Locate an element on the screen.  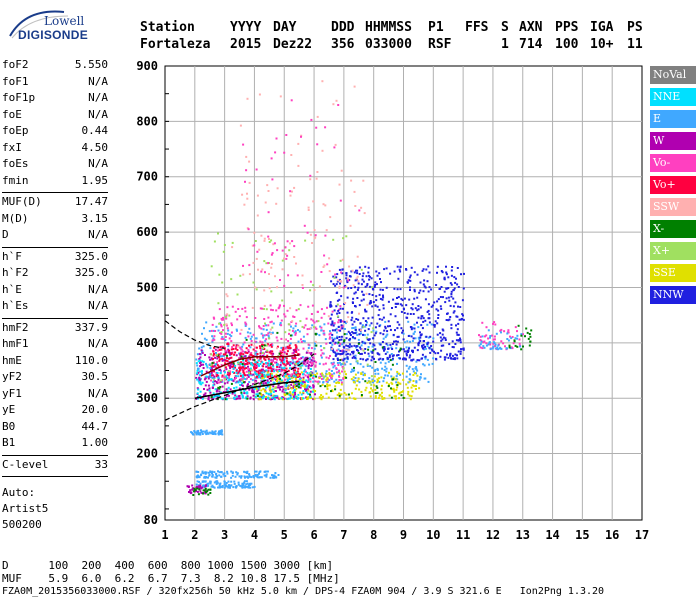
param-value: 44.7 is located at coordinates (95, 426).